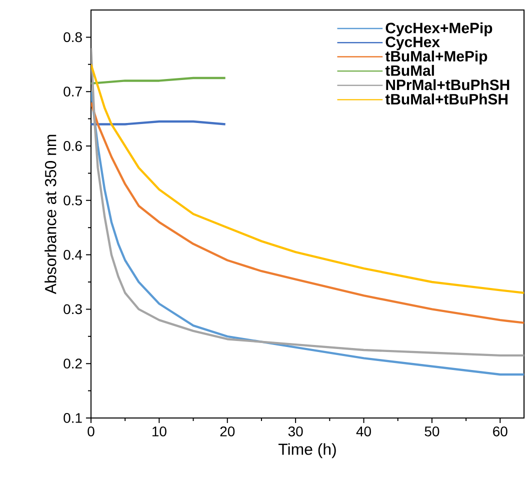 This screenshot has width=525, height=482. Describe the element at coordinates (436, 57) in the screenshot. I see `legend-label: tBuMal+MePip` at that location.